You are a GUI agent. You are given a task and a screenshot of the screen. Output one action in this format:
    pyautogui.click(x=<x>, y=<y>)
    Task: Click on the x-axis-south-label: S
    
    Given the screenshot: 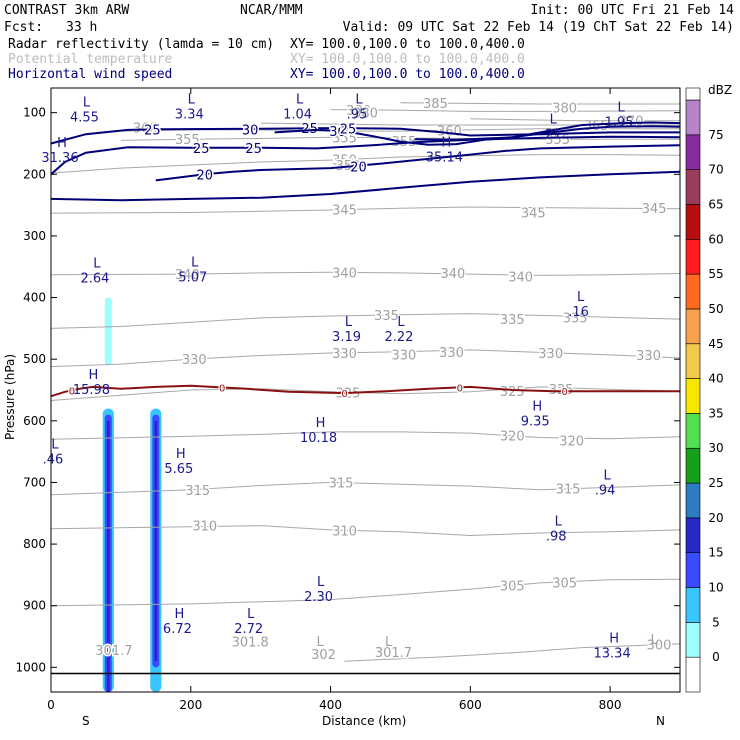 What is the action you would take?
    pyautogui.click(x=86, y=721)
    